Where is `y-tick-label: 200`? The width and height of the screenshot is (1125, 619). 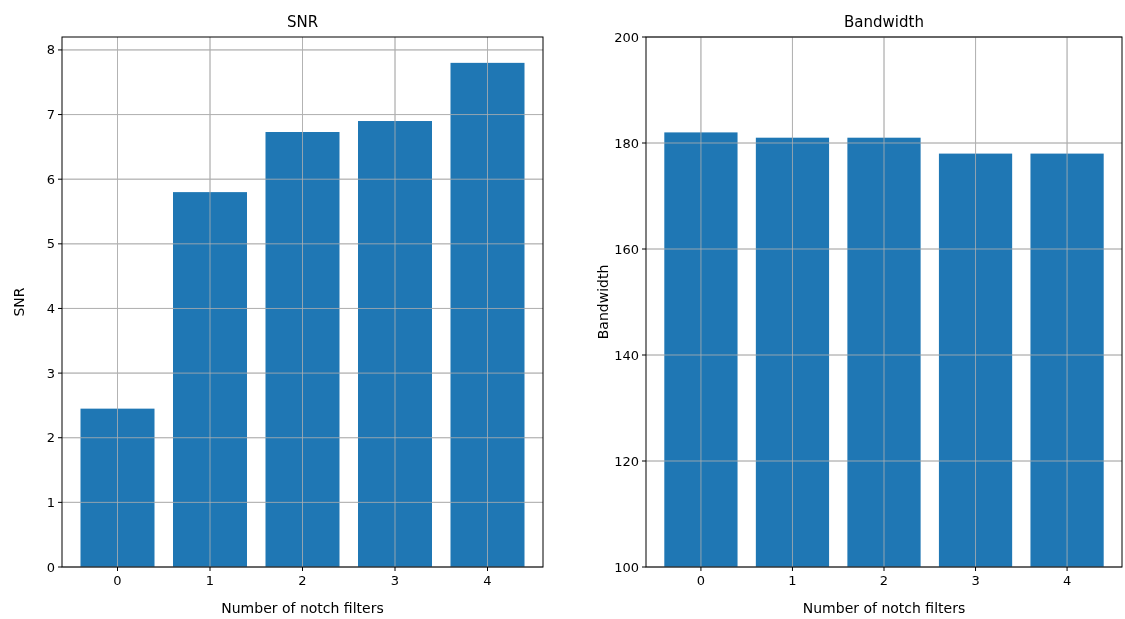
y-tick-label: 200 is located at coordinates (626, 37).